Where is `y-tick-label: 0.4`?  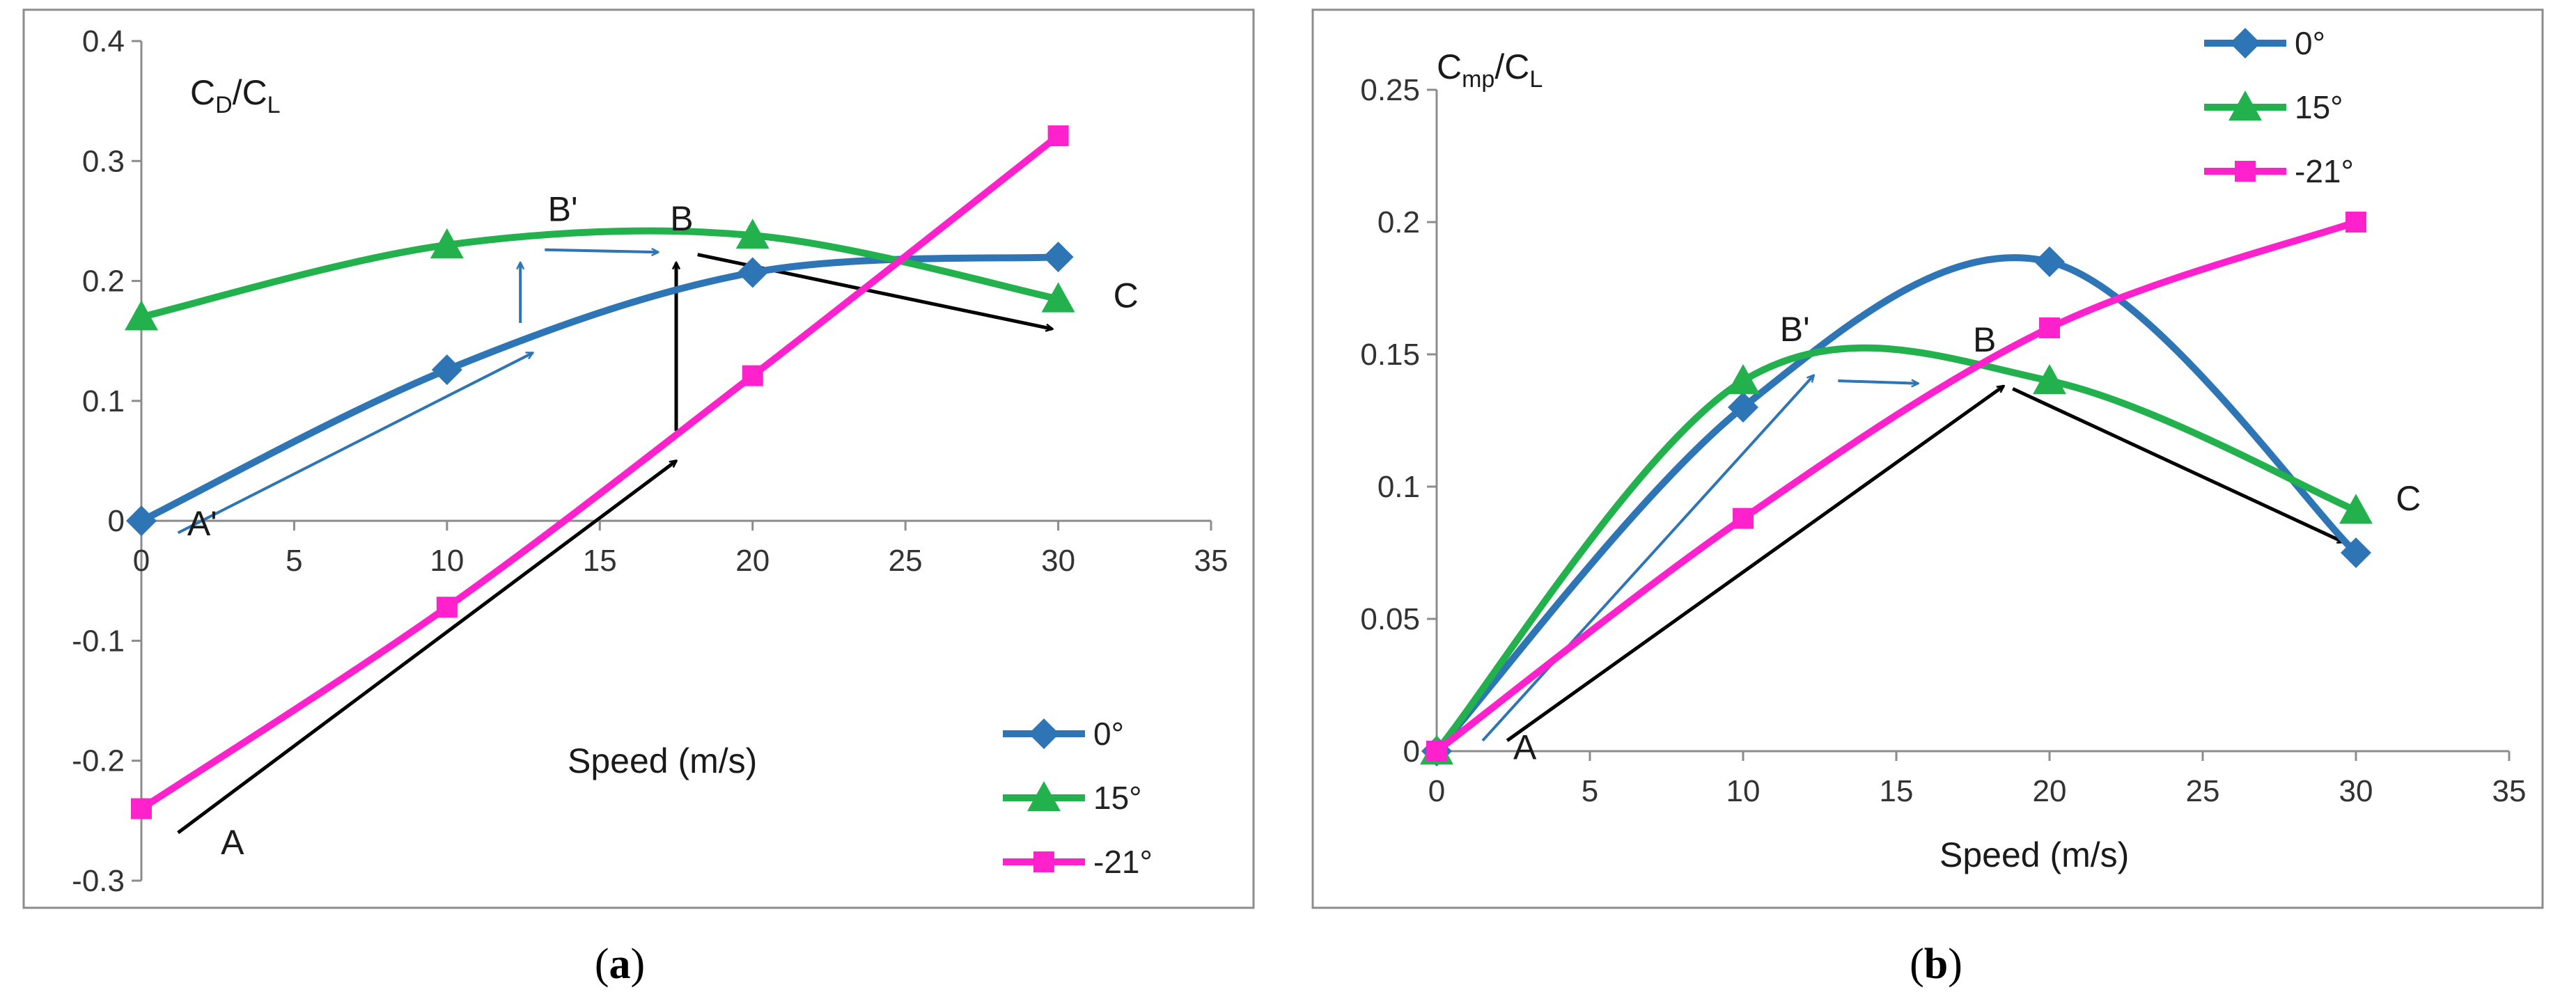 y-tick-label: 0.4 is located at coordinates (104, 41).